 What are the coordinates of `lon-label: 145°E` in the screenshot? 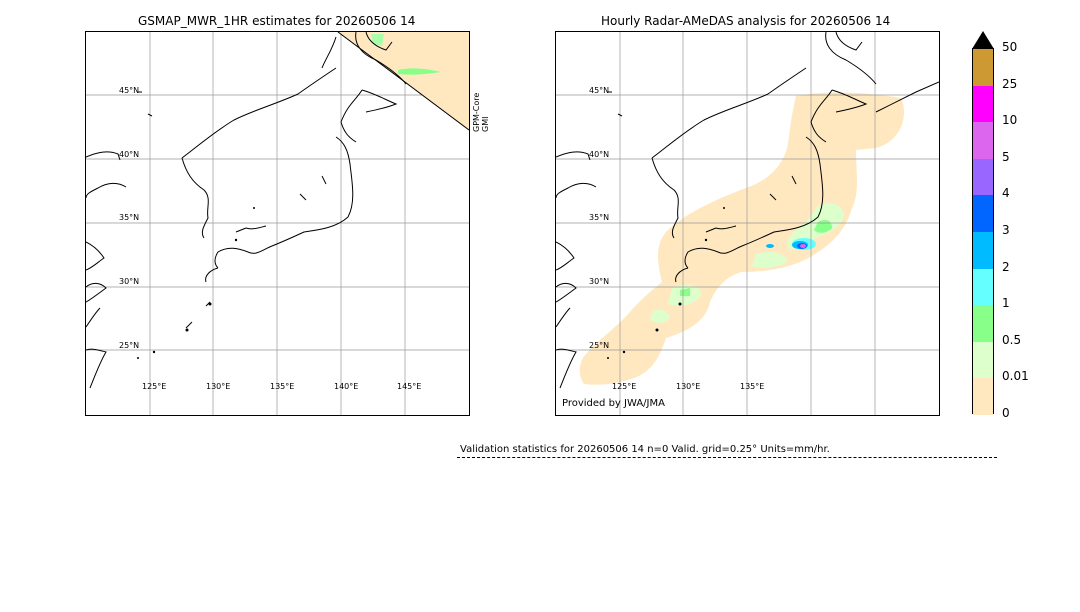 It's located at (409, 386).